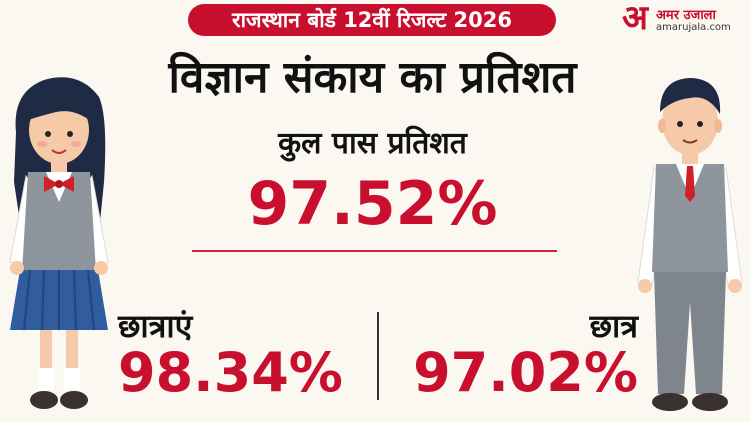  Describe the element at coordinates (372, 77) in the screenshot. I see `page-title: विज्ञान संकाय का प्रतिशत` at that location.